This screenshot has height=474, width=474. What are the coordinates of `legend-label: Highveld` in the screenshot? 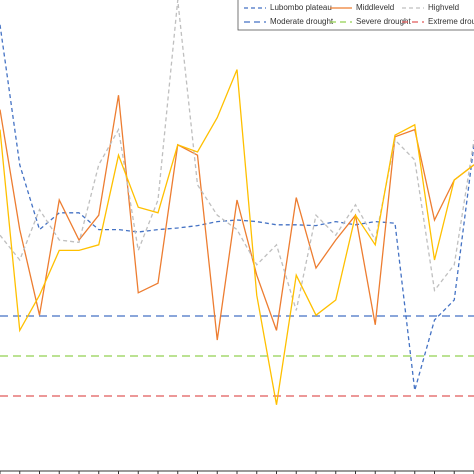 It's located at (443, 7).